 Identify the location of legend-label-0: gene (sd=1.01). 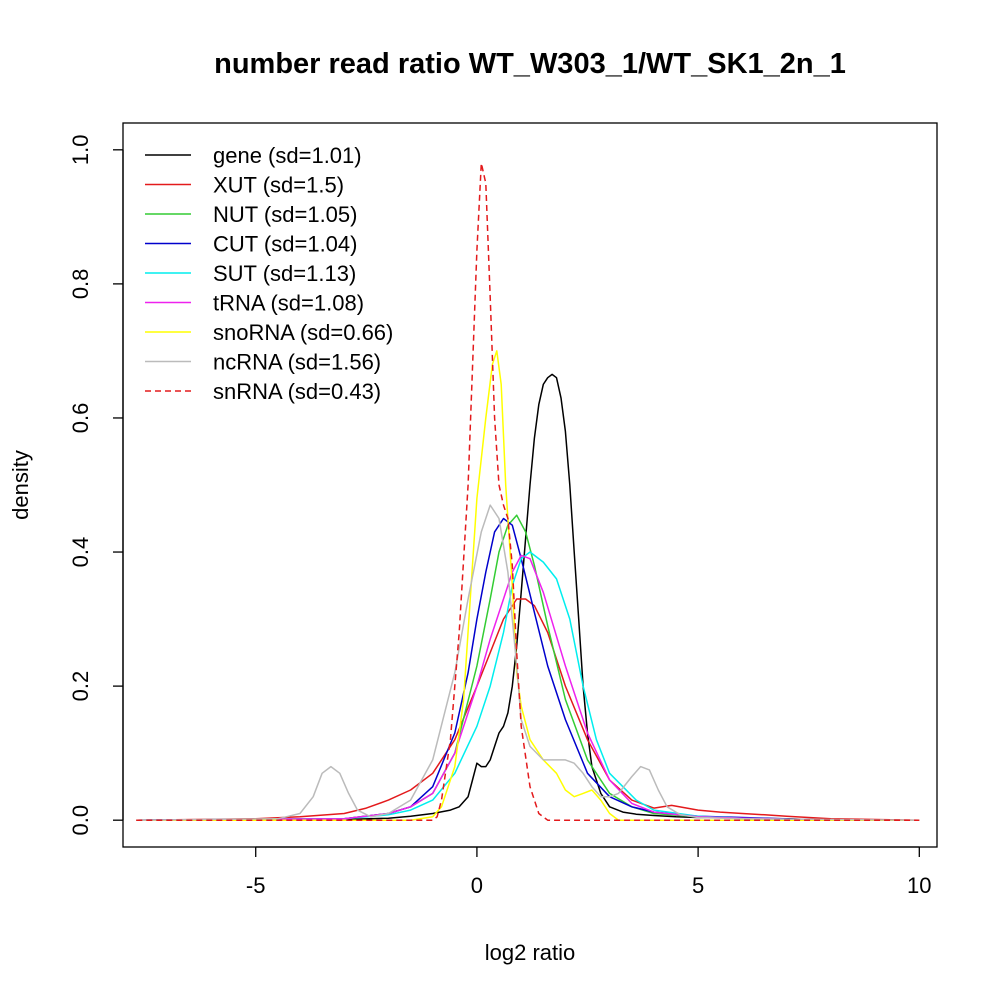
(287, 155).